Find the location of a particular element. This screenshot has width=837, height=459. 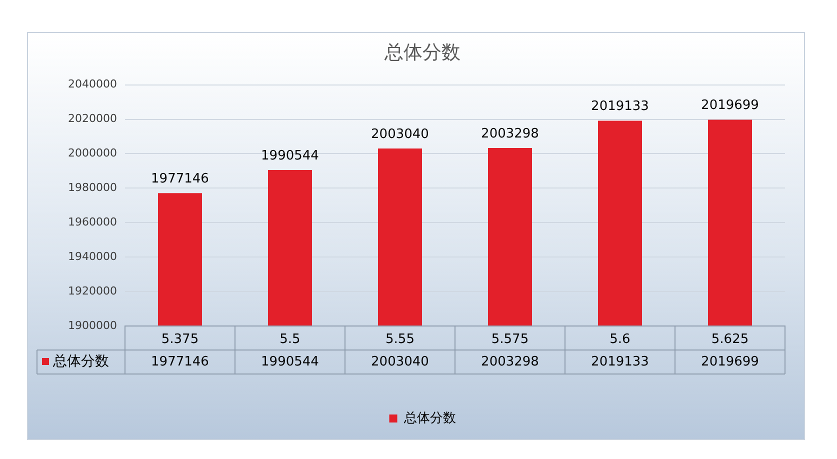

y-tick-label: 1900000 is located at coordinates (92, 325).